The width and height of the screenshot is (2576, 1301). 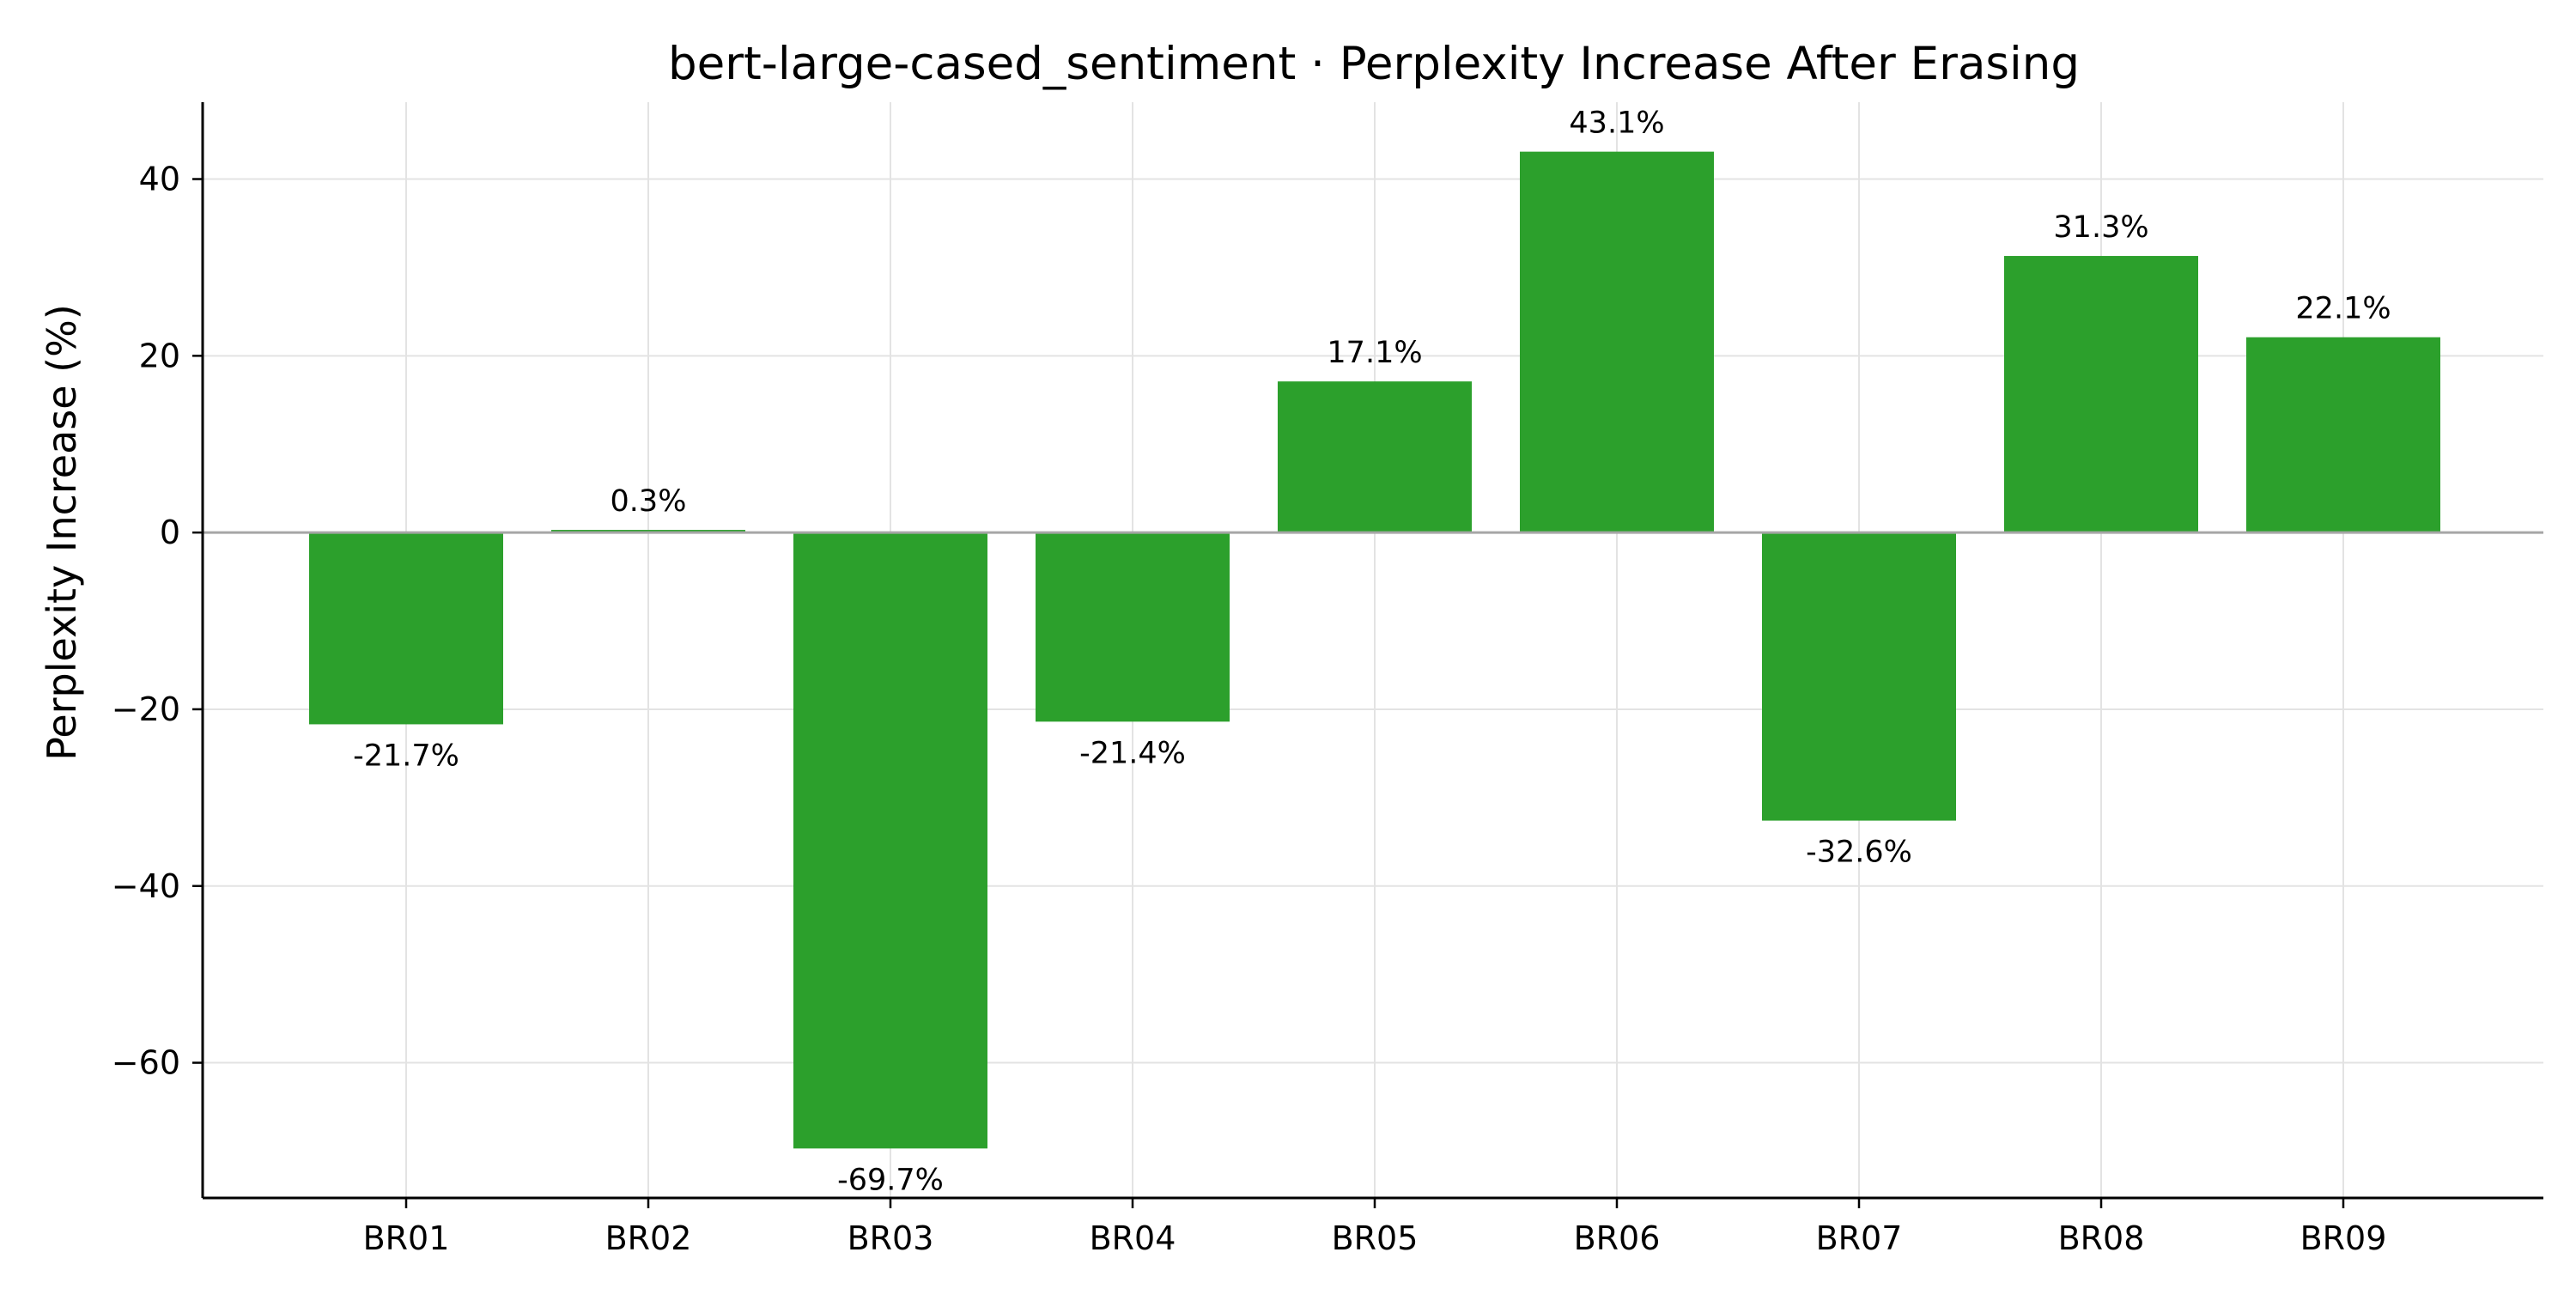 What do you see at coordinates (159, 180) in the screenshot?
I see `y-tick-label: 40` at bounding box center [159, 180].